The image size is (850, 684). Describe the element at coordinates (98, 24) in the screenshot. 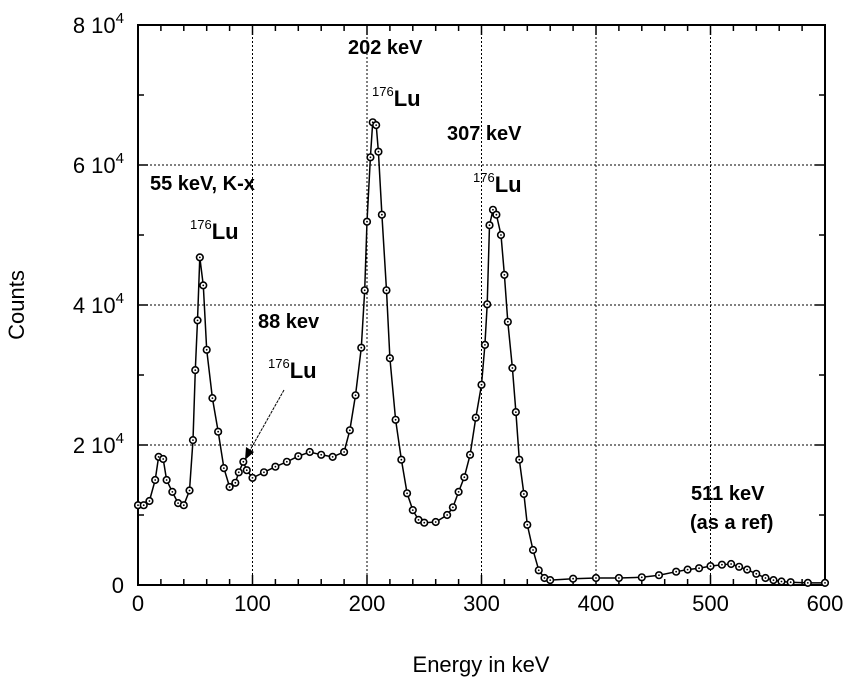

I see `y-tick-label: 8 104` at that location.